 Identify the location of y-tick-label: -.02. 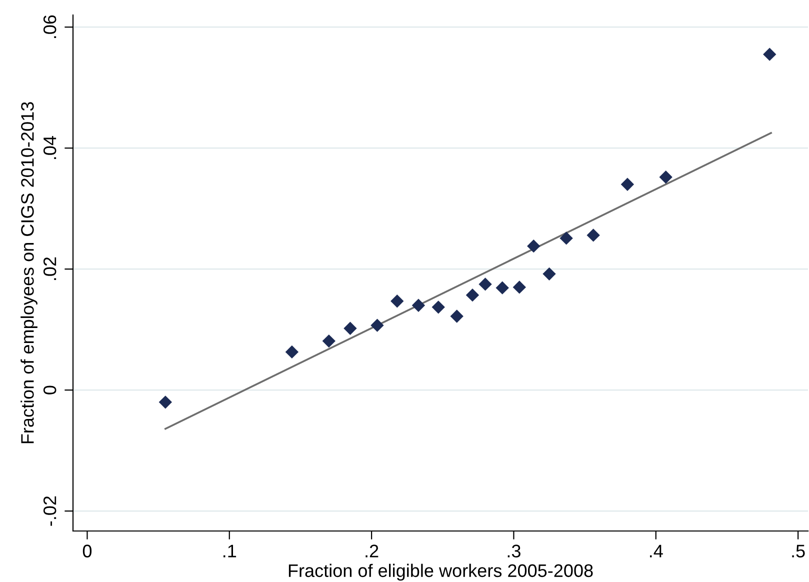
(49, 511).